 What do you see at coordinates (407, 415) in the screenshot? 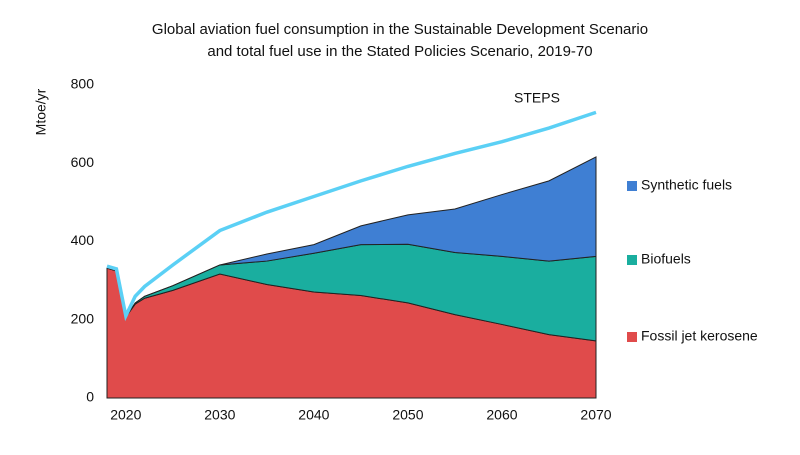
I see `x-tick-label: 2050` at bounding box center [407, 415].